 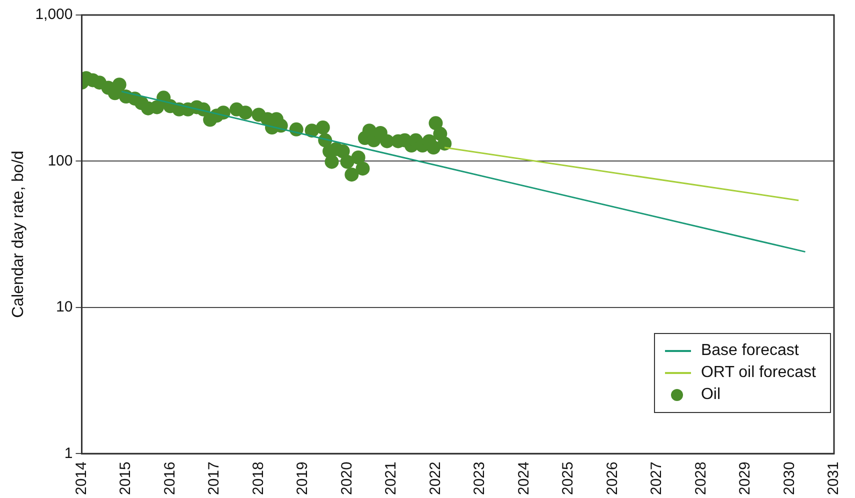 I want to click on x-tick-label: 2020, so click(x=347, y=479).